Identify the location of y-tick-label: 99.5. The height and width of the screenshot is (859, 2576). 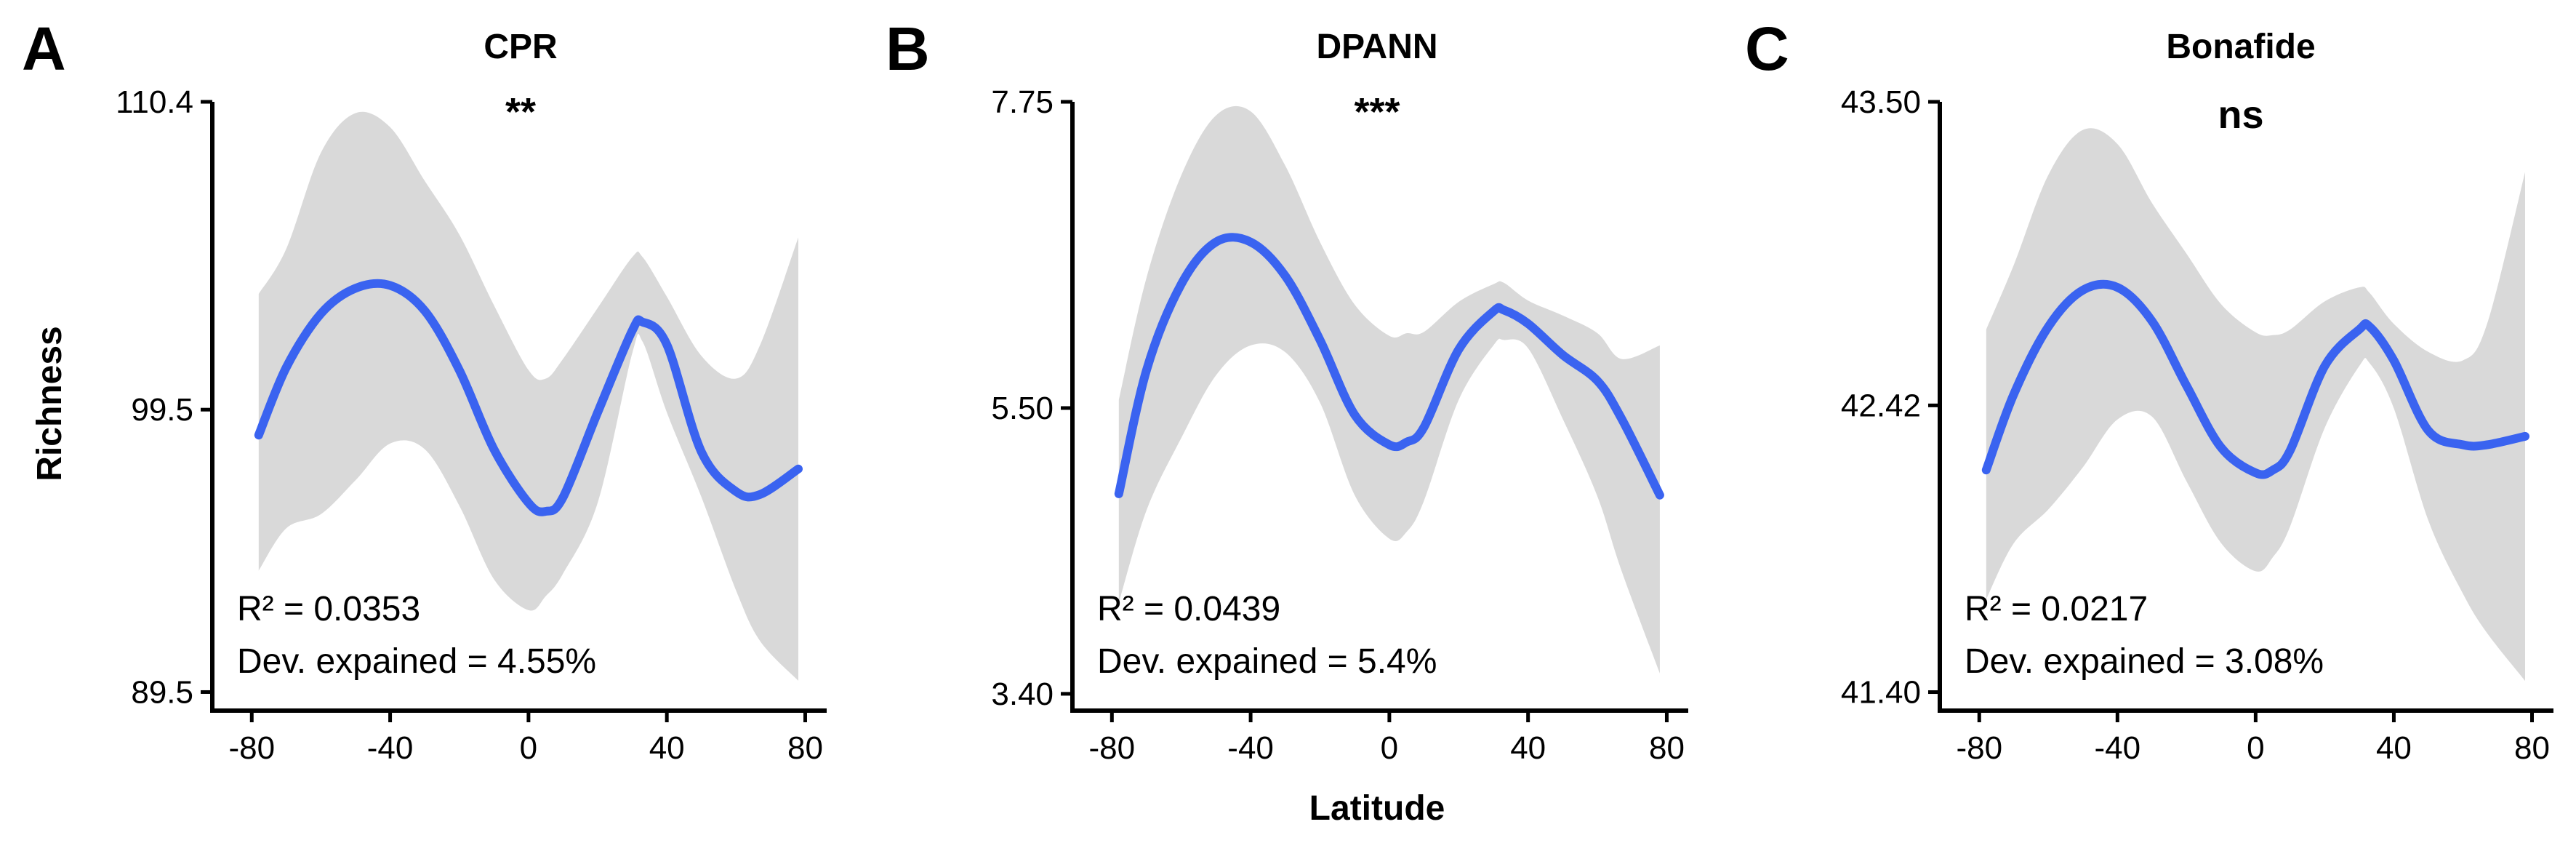
(162, 410).